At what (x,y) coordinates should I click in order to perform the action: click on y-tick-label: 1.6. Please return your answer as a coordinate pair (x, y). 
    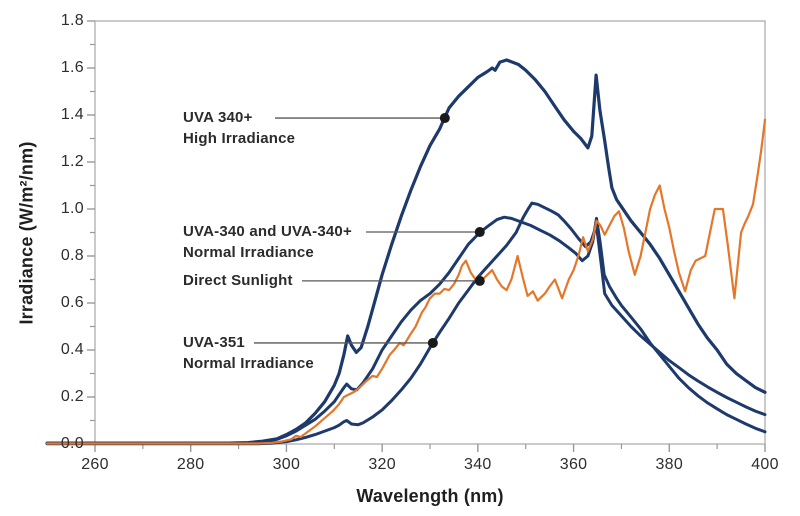
    Looking at the image, I should click on (72, 67).